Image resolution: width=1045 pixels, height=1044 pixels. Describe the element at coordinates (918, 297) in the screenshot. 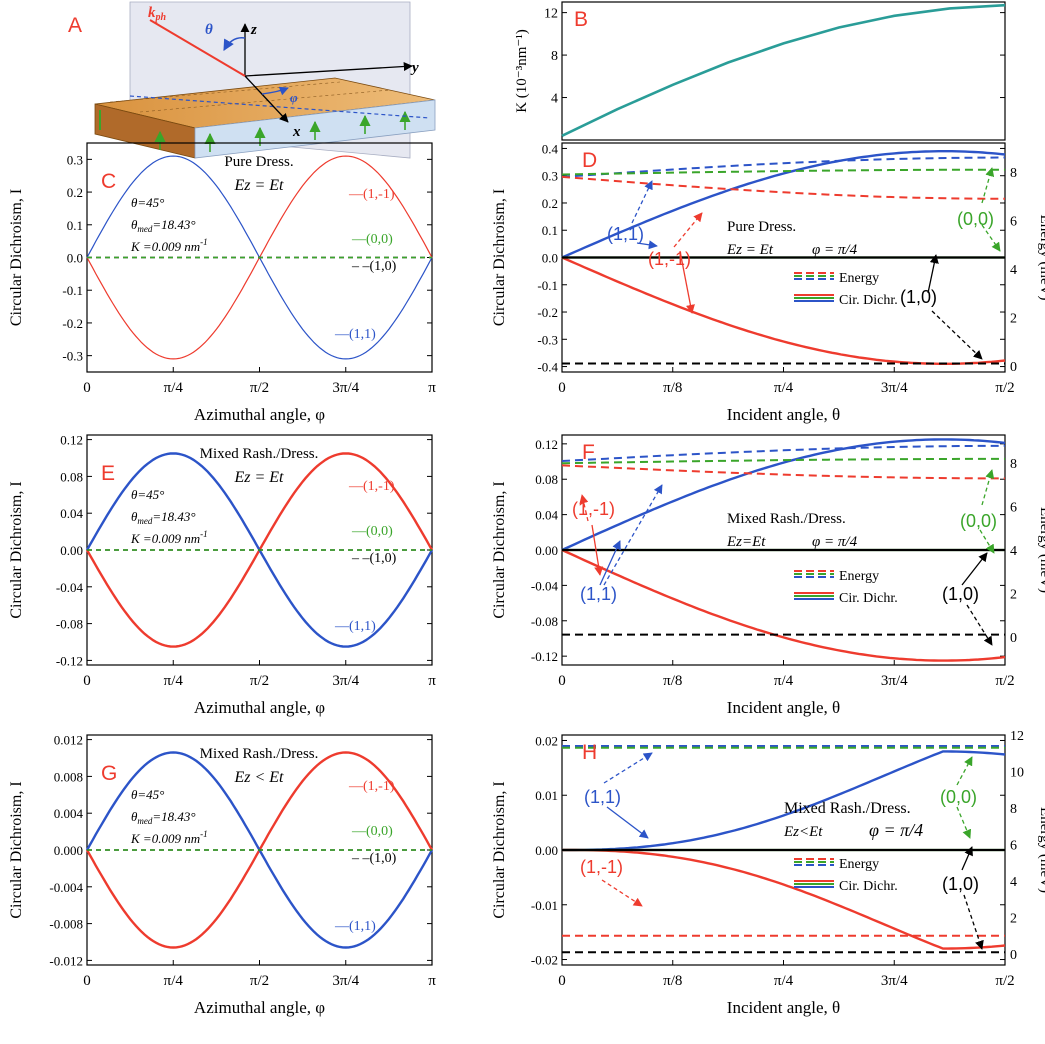

I see `series-label: (1,0)` at that location.